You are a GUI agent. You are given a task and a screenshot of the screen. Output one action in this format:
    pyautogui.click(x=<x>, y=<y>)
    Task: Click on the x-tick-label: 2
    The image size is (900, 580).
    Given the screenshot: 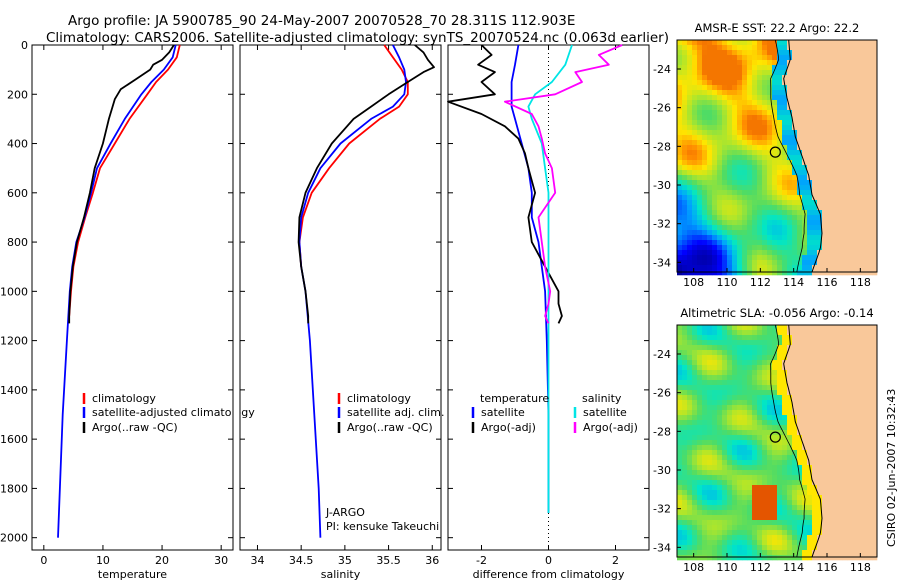 What is the action you would take?
    pyautogui.click(x=615, y=560)
    